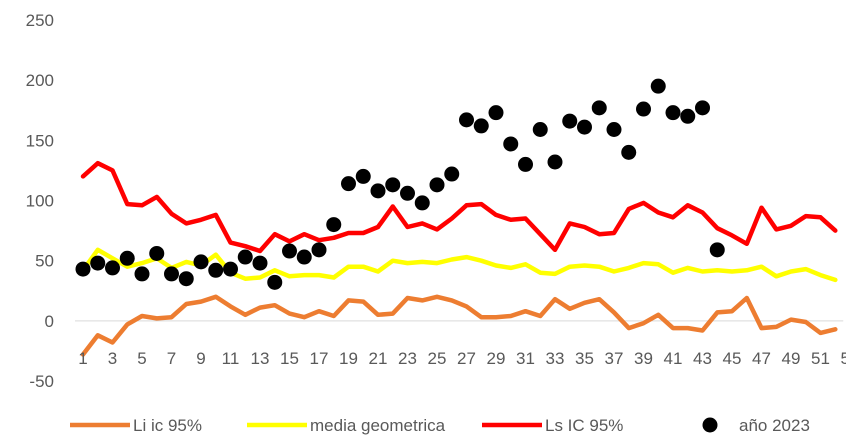 The height and width of the screenshot is (441, 846). What do you see at coordinates (791, 358) in the screenshot?
I see `x-tick-label: 49` at bounding box center [791, 358].